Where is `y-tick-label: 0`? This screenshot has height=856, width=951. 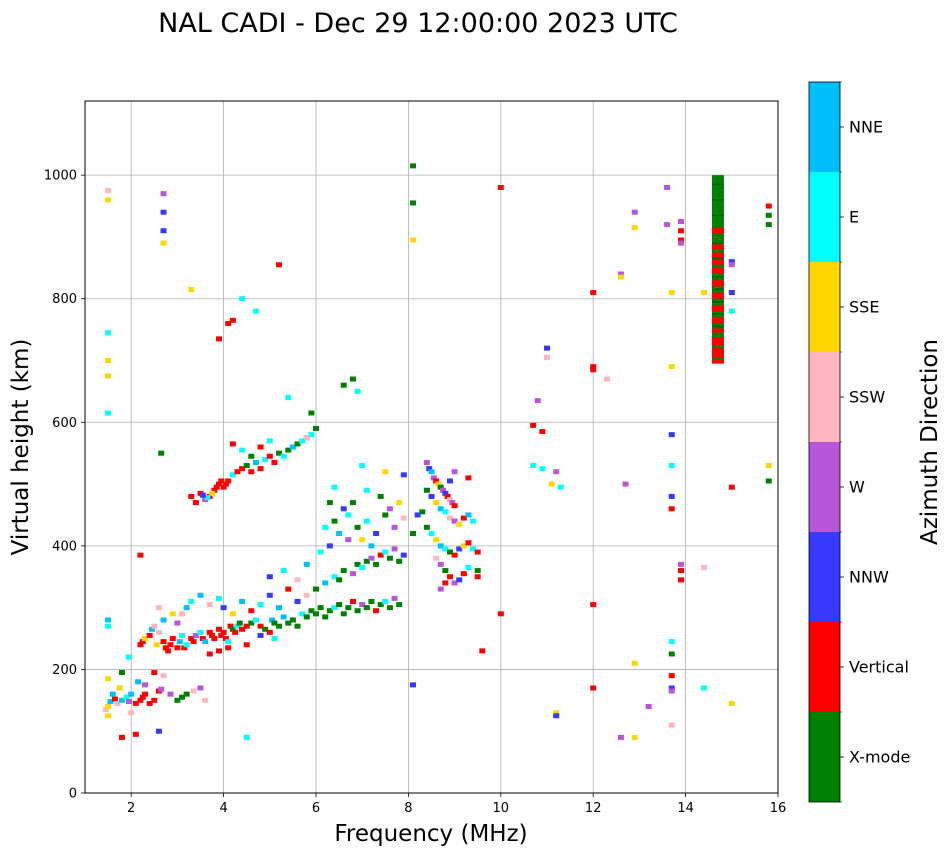 y-tick-label: 0 is located at coordinates (73, 794).